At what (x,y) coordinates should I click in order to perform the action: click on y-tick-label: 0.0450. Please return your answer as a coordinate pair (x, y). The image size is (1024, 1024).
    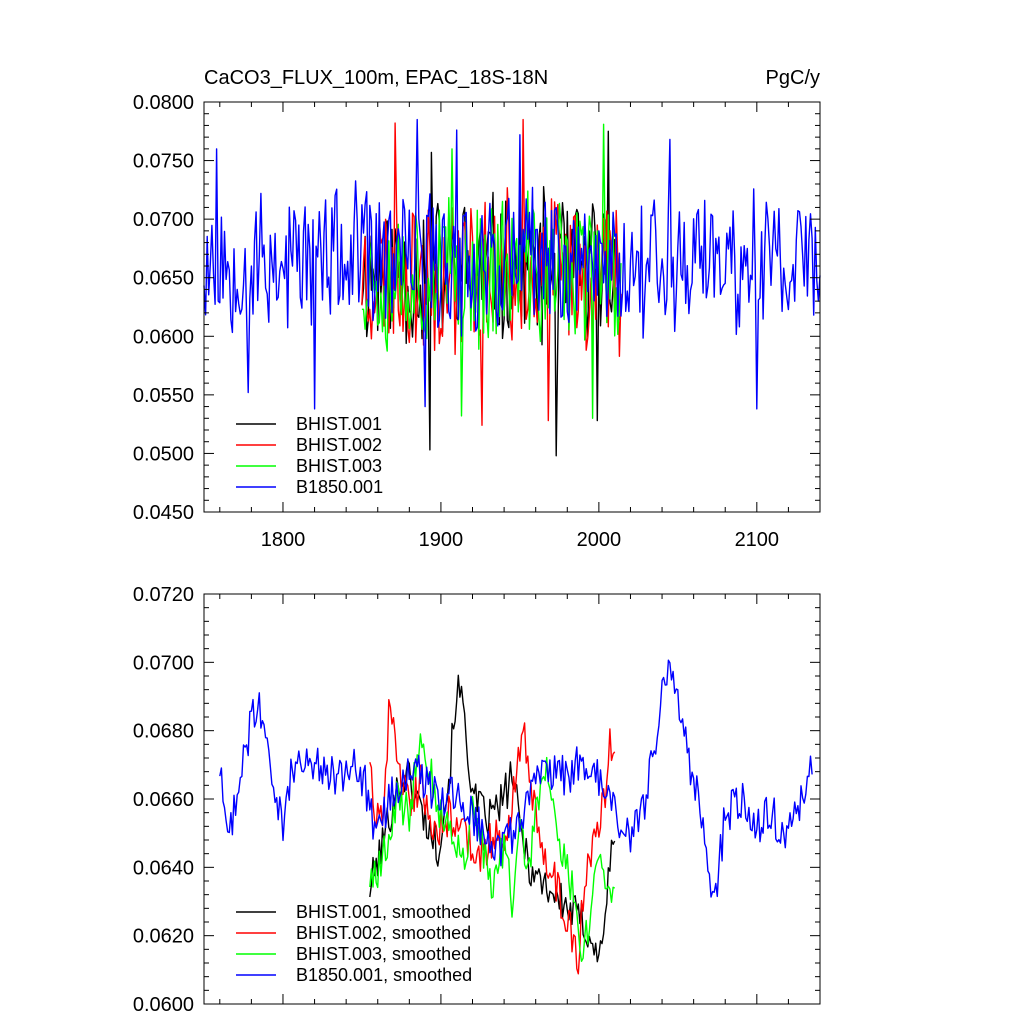
    Looking at the image, I should click on (163, 513).